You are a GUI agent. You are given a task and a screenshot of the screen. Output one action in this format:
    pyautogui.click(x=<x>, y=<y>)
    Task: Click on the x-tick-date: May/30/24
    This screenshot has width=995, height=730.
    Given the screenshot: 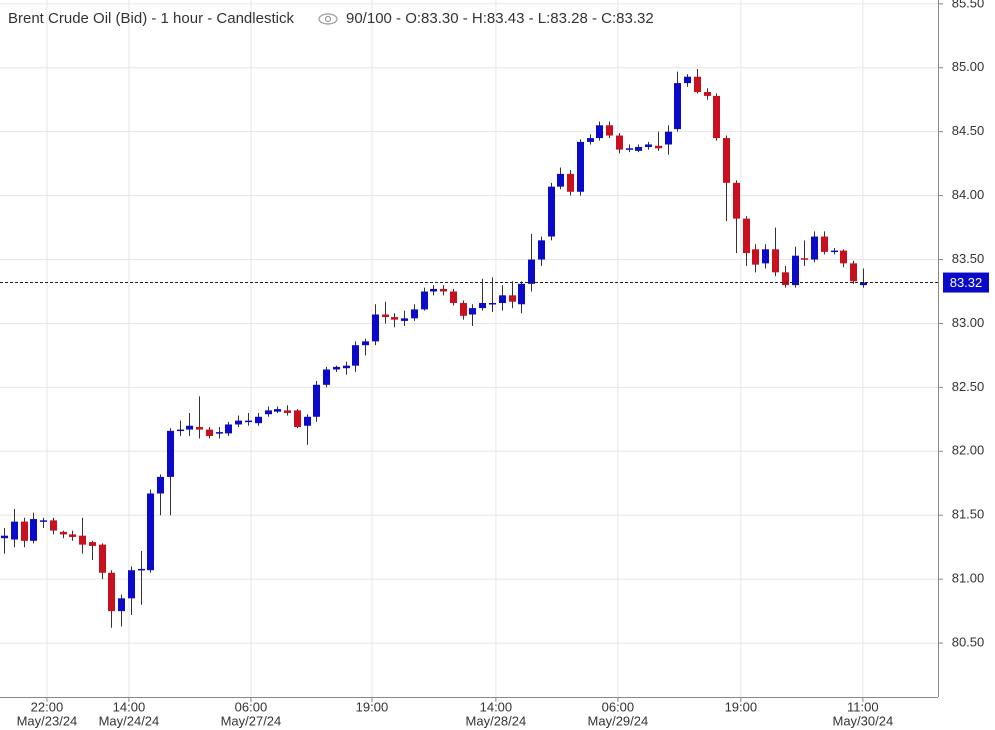 What is the action you would take?
    pyautogui.click(x=862, y=720)
    